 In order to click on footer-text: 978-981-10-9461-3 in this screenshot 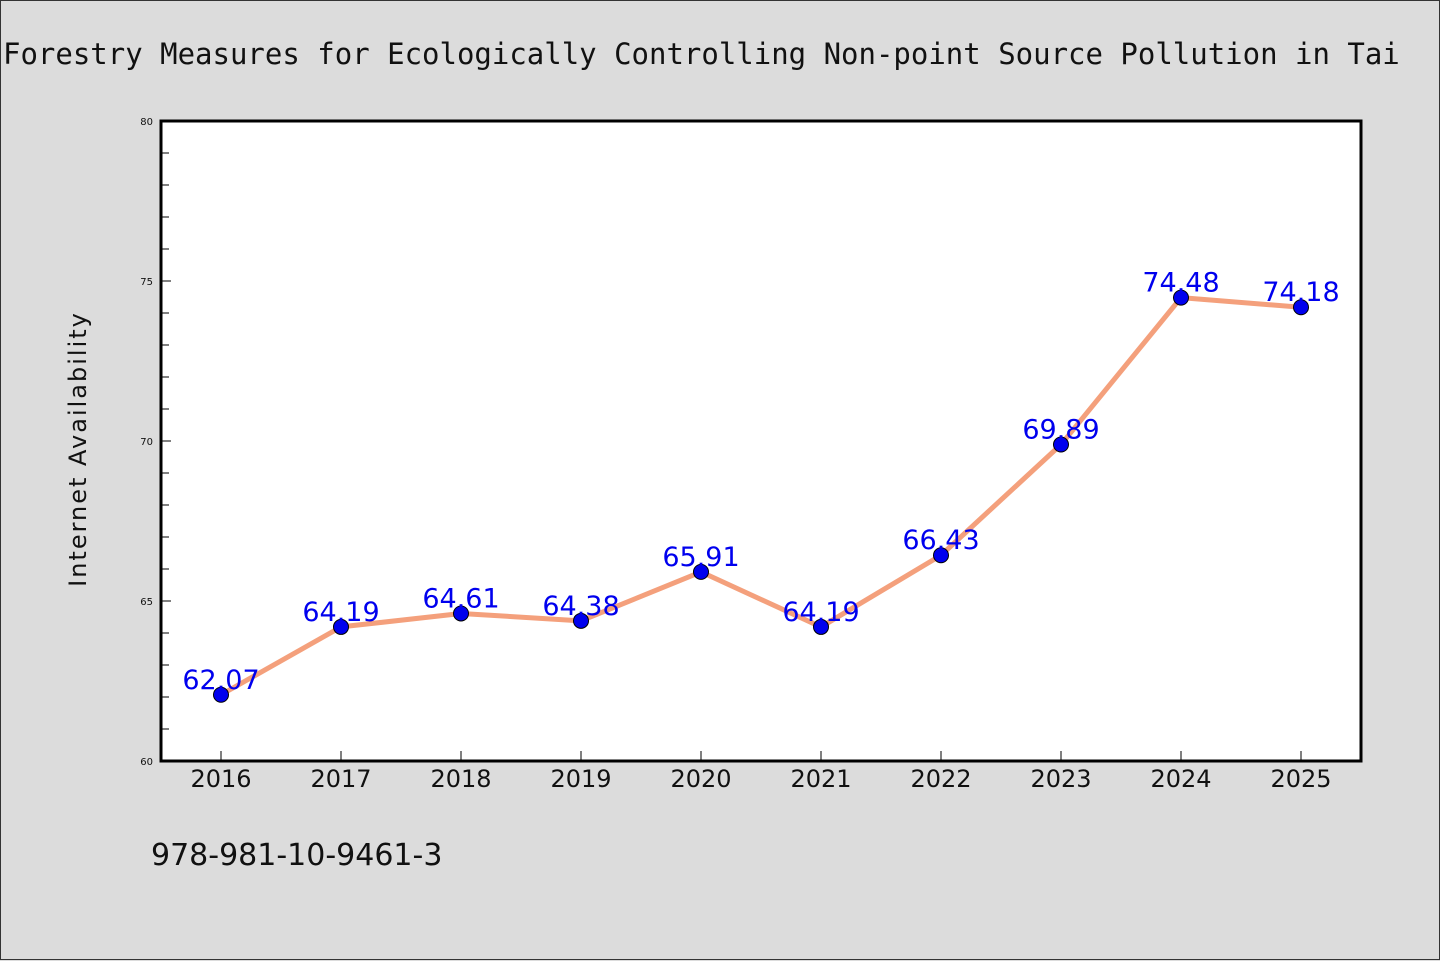, I will do `click(296, 855)`.